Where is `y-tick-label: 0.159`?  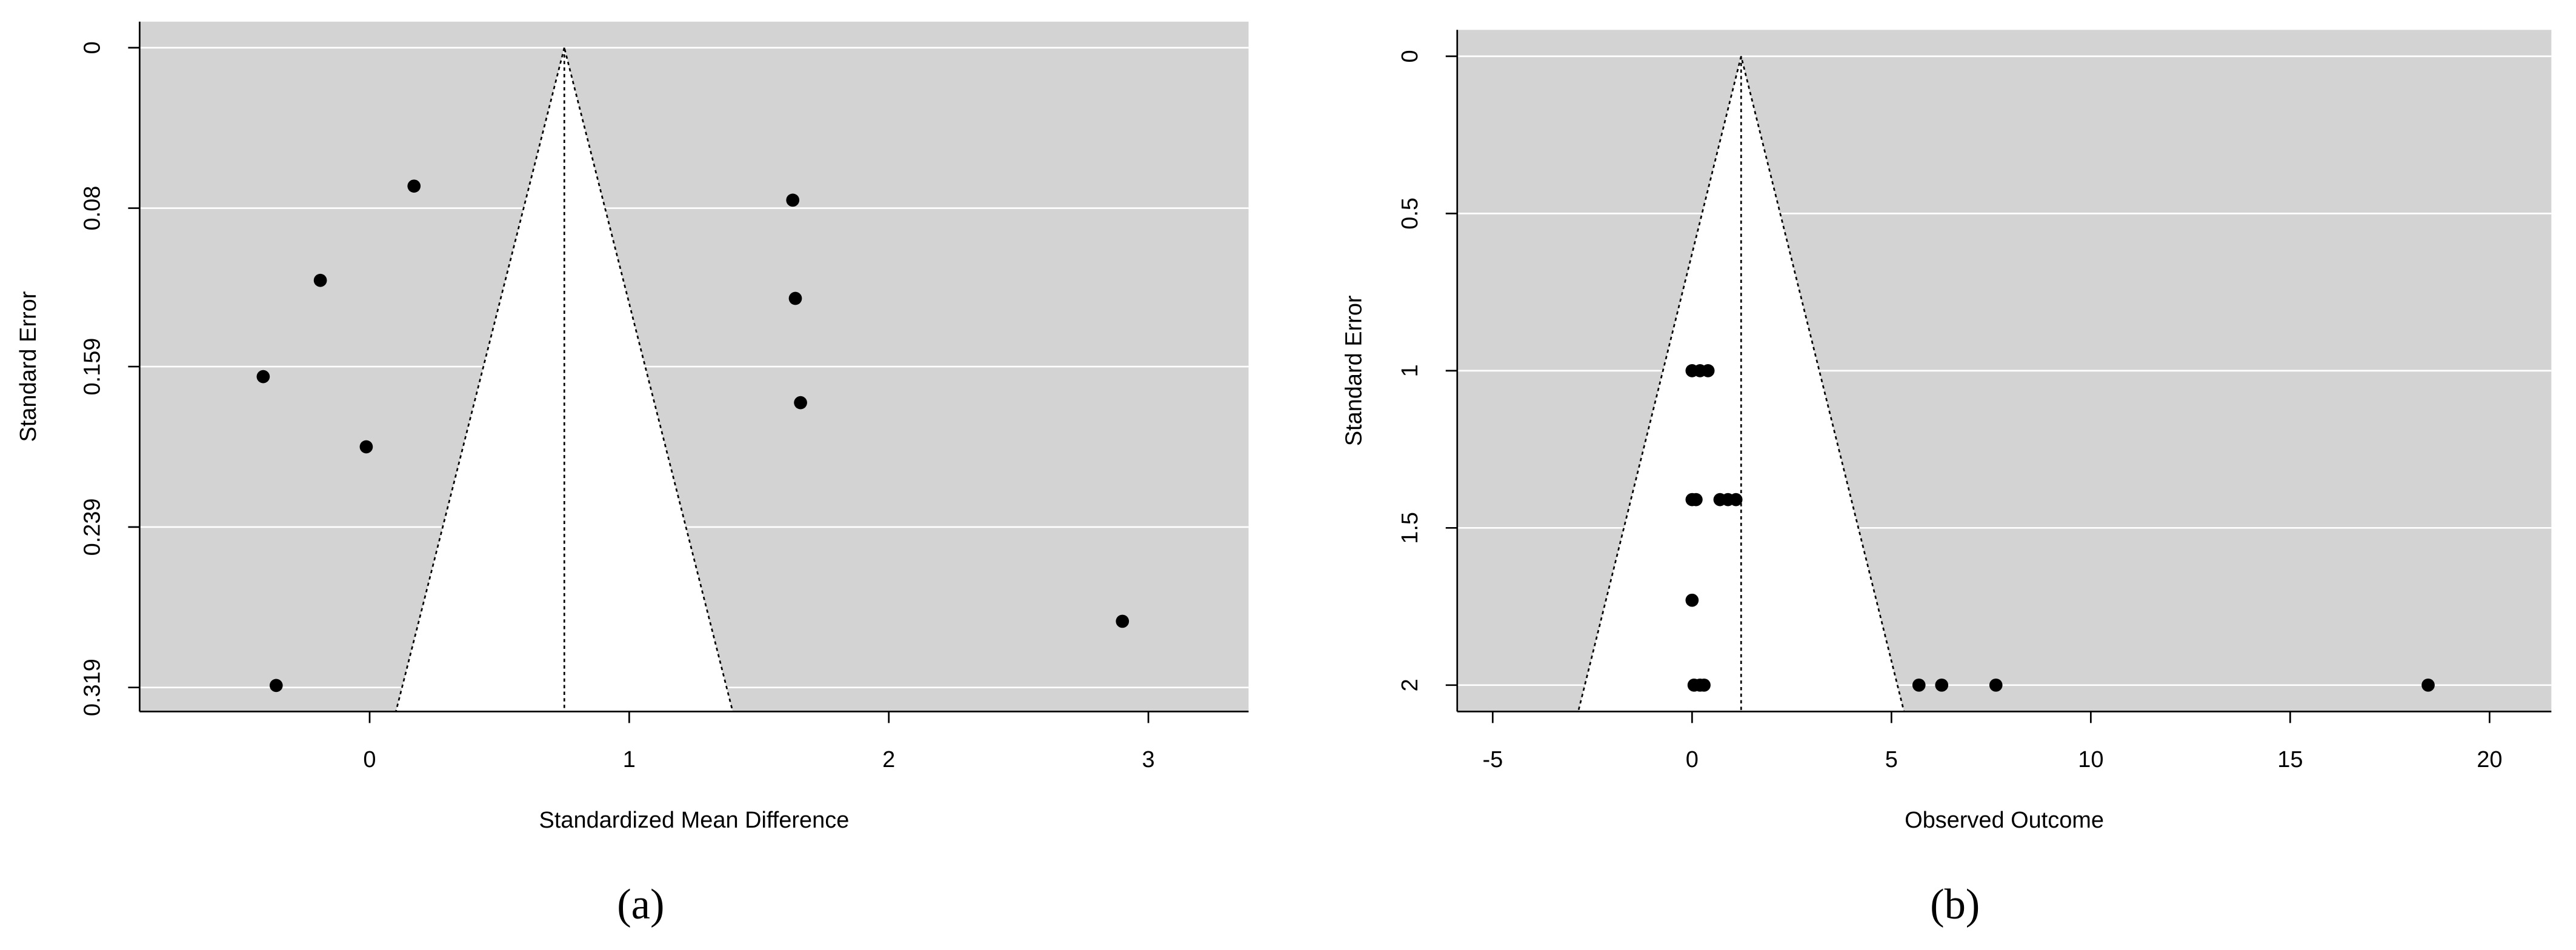
y-tick-label: 0.159 is located at coordinates (92, 367).